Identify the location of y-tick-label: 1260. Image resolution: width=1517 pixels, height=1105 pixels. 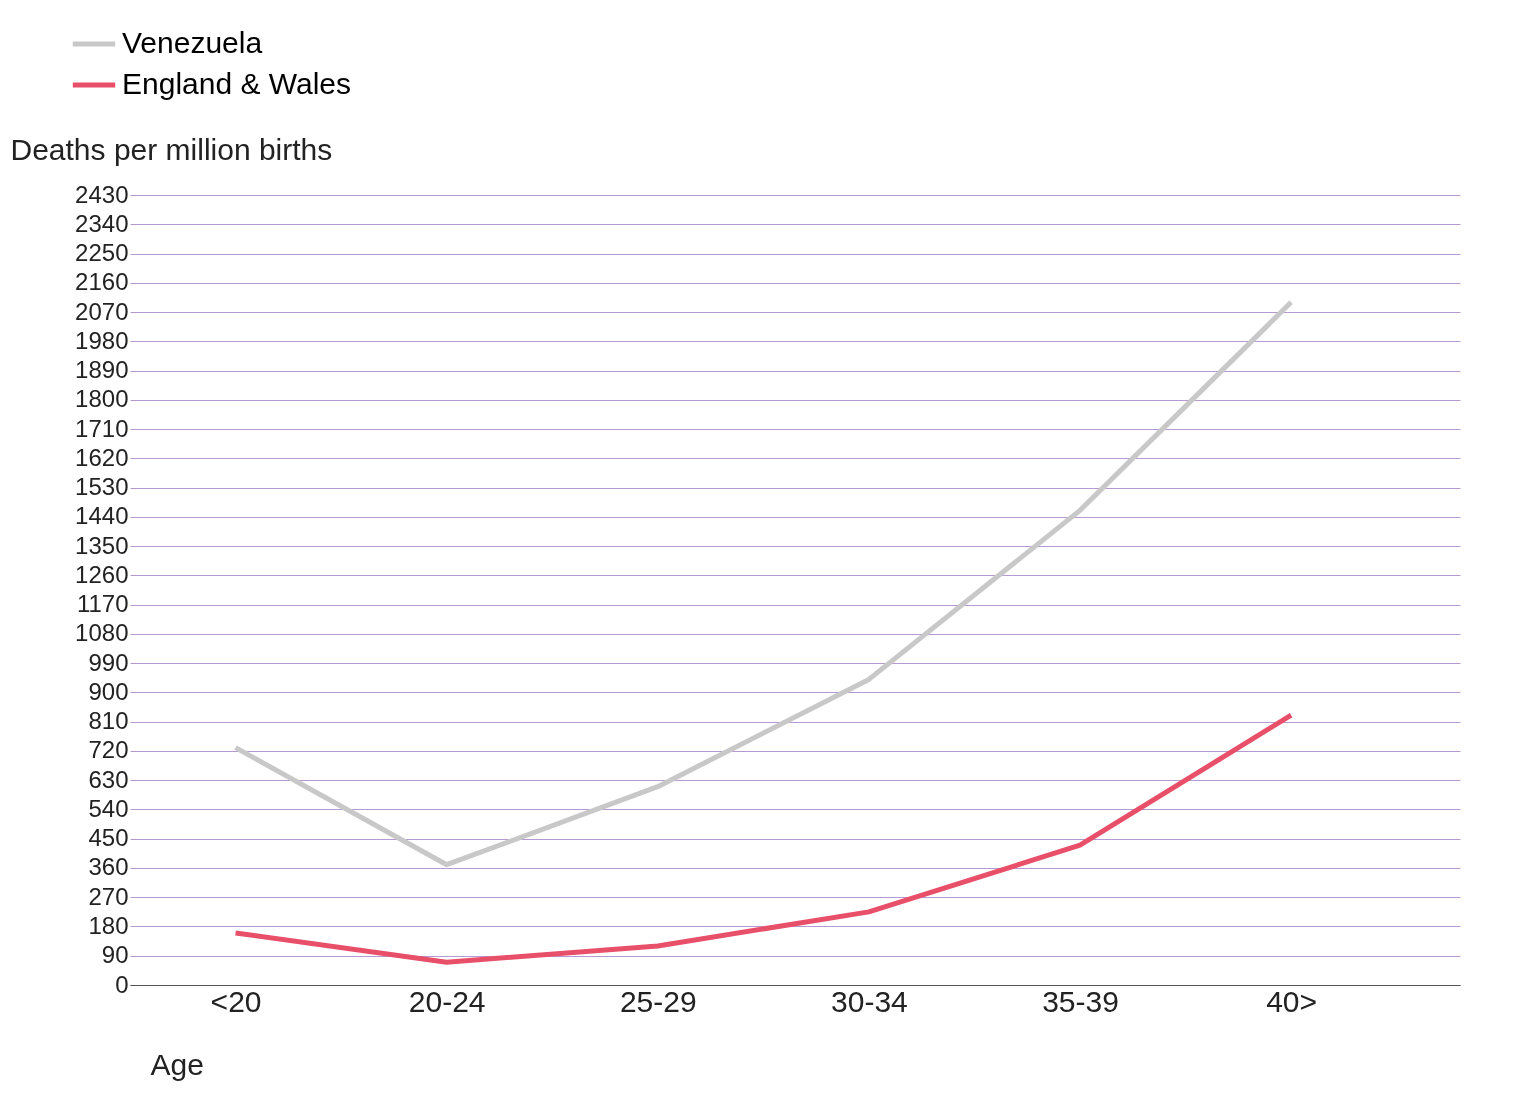
(102, 574).